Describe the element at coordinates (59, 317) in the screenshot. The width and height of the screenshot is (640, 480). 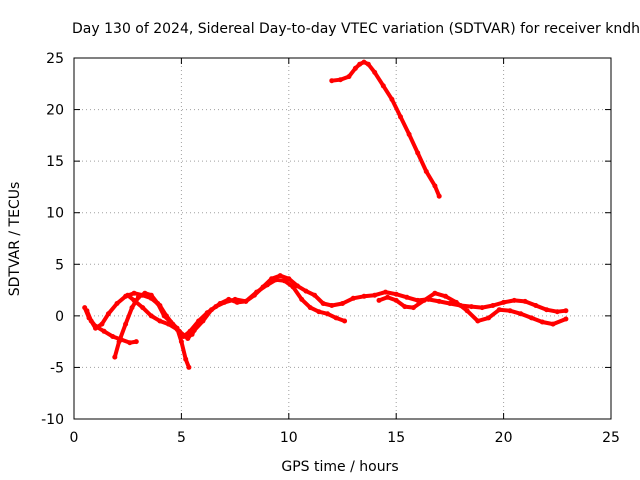
I see `y-tick-label: 0` at that location.